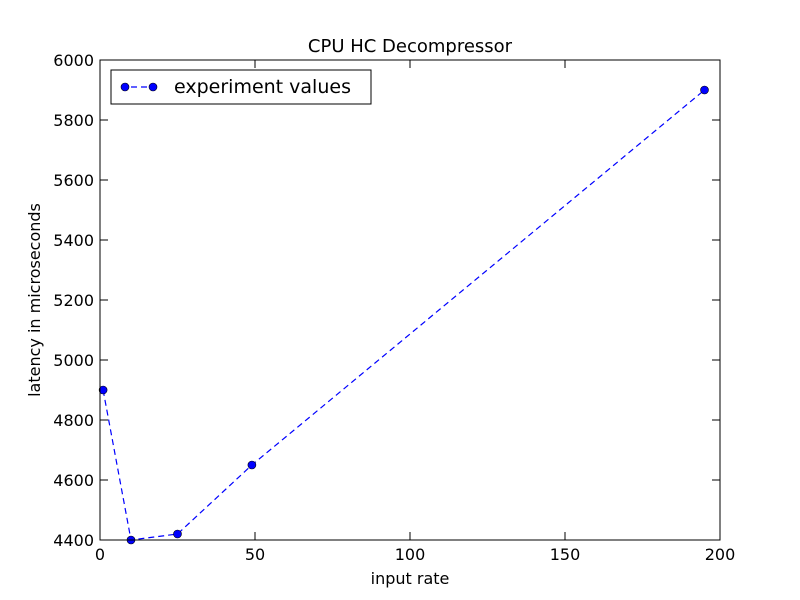  Describe the element at coordinates (410, 578) in the screenshot. I see `x-axis-label: input rate` at that location.